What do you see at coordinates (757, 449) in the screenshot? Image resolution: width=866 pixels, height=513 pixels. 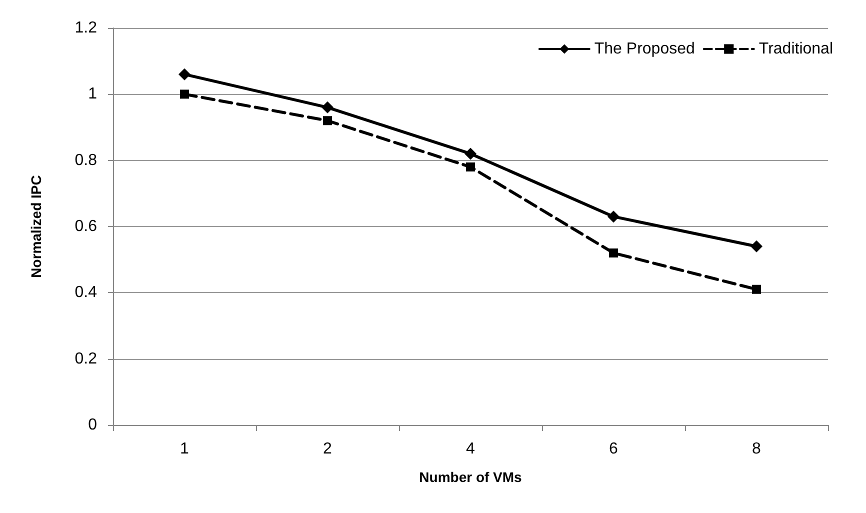 I see `x-tick-label: 8` at bounding box center [757, 449].